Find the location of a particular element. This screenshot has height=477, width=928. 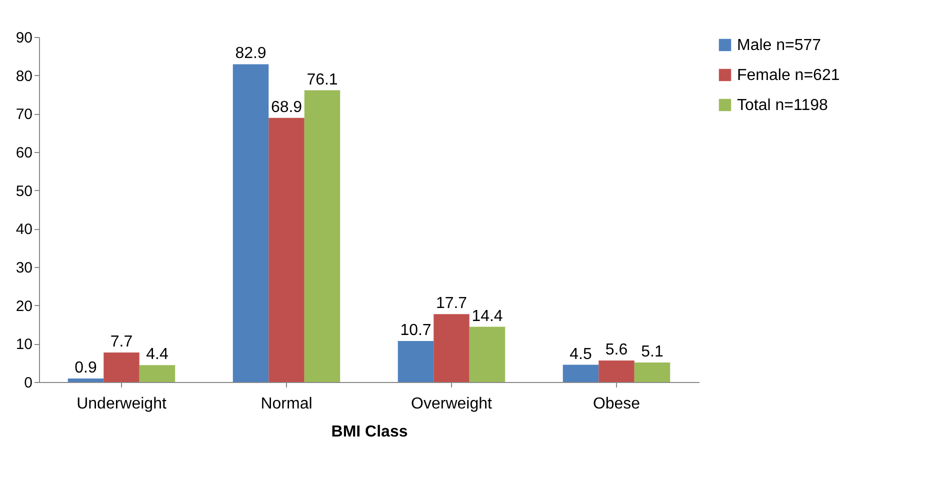

data-label: 5.6 is located at coordinates (616, 350).